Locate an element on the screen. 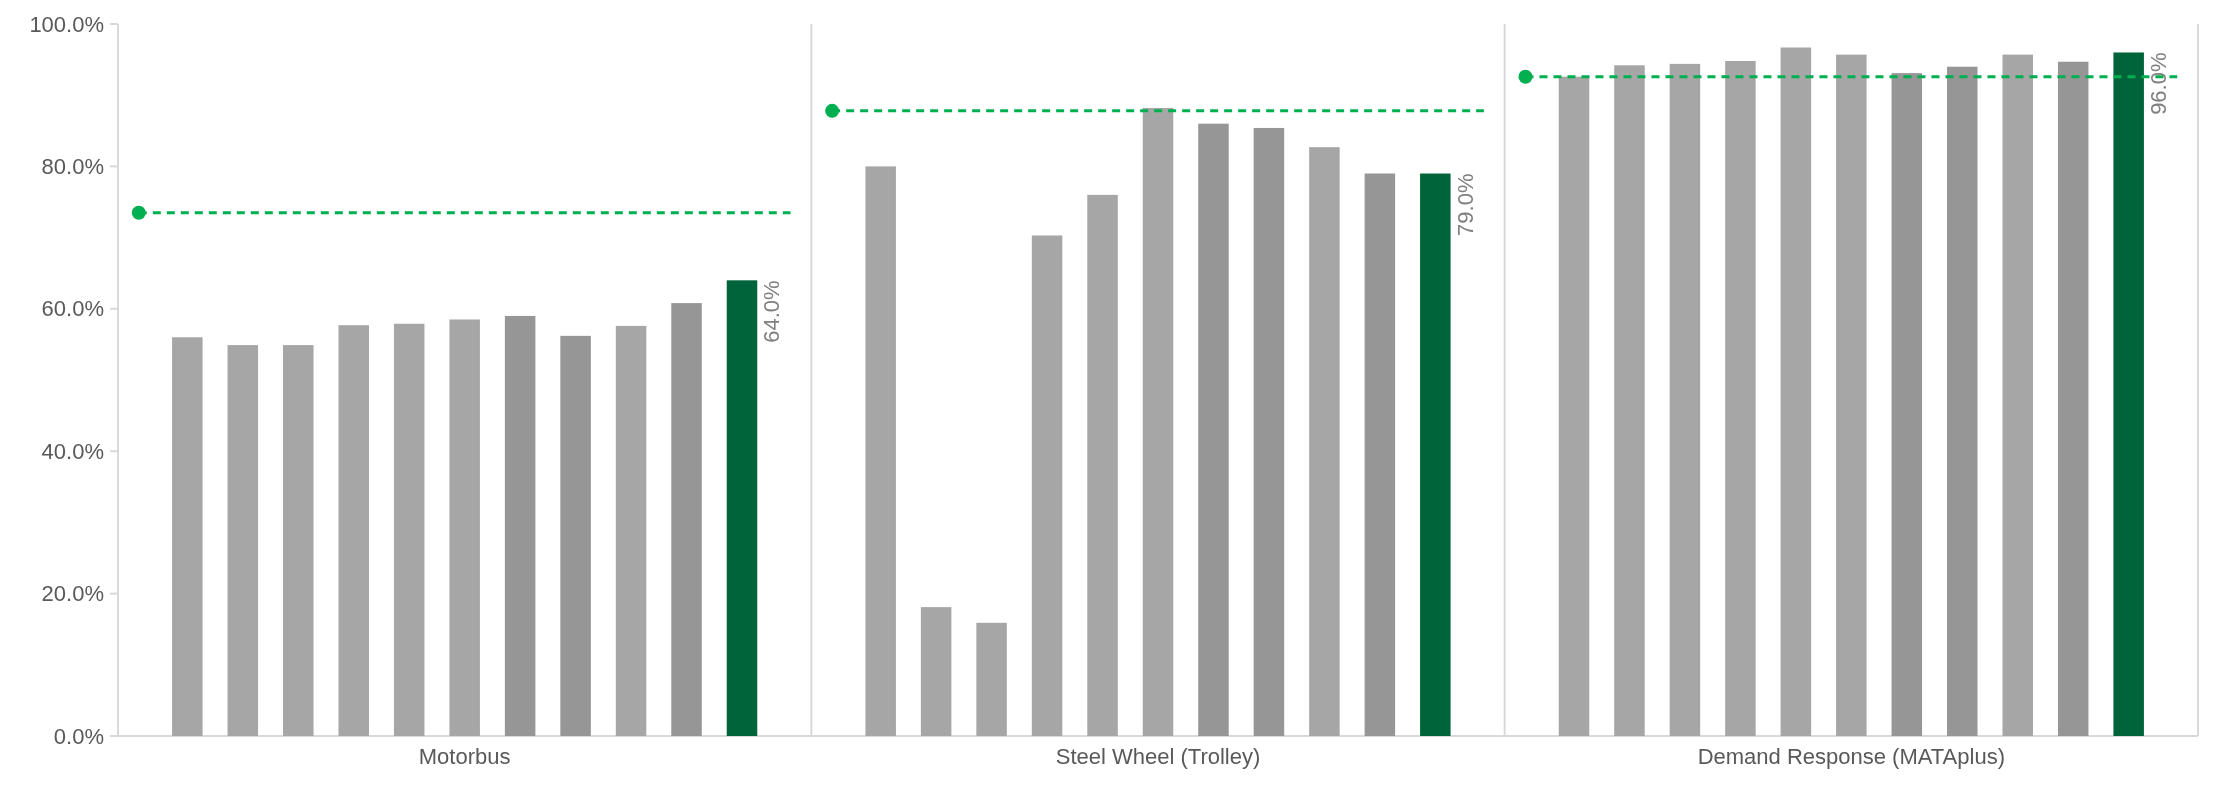  y-tick-label: 20.0% is located at coordinates (72, 594).